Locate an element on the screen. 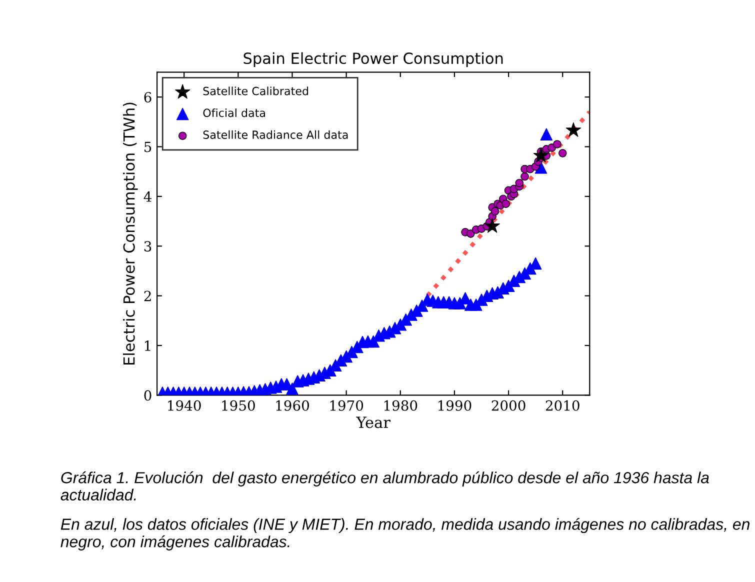 Image resolution: width=755 pixels, height=582 pixels. x-tick-label: 1990 is located at coordinates (455, 405).